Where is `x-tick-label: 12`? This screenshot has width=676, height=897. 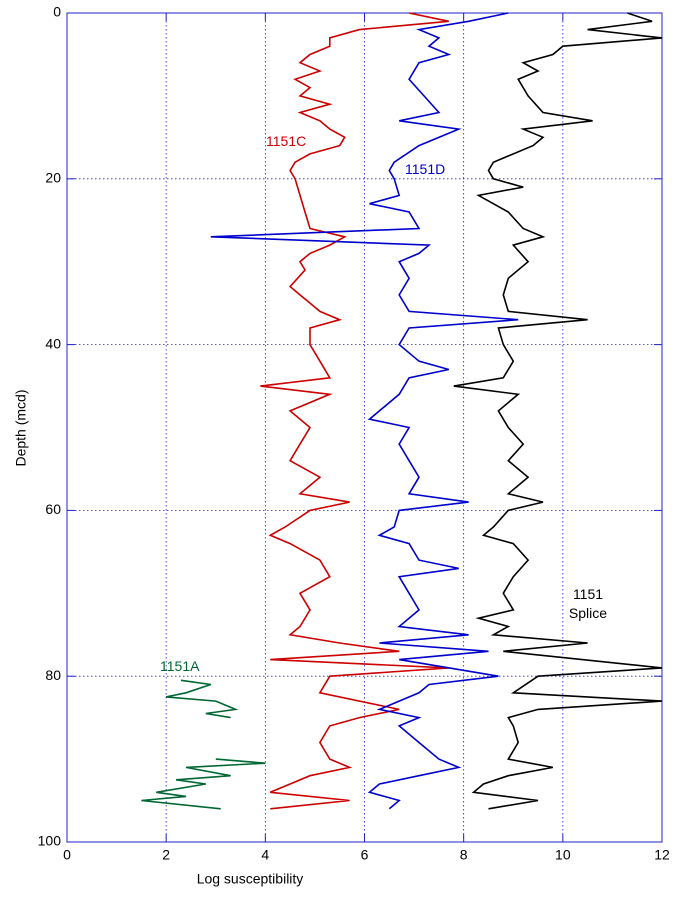 x-tick-label: 12 is located at coordinates (662, 855).